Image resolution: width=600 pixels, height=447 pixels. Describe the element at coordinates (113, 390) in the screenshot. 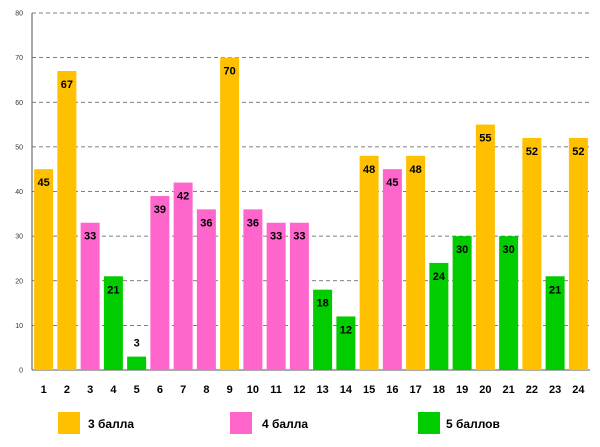

I see `x-tick-4: 4` at that location.